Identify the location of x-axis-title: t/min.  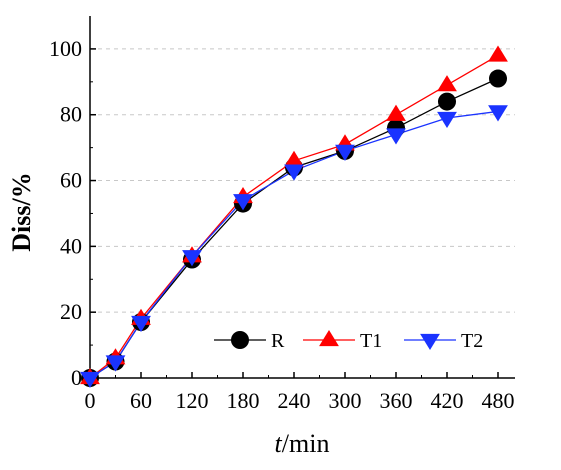
(302, 443).